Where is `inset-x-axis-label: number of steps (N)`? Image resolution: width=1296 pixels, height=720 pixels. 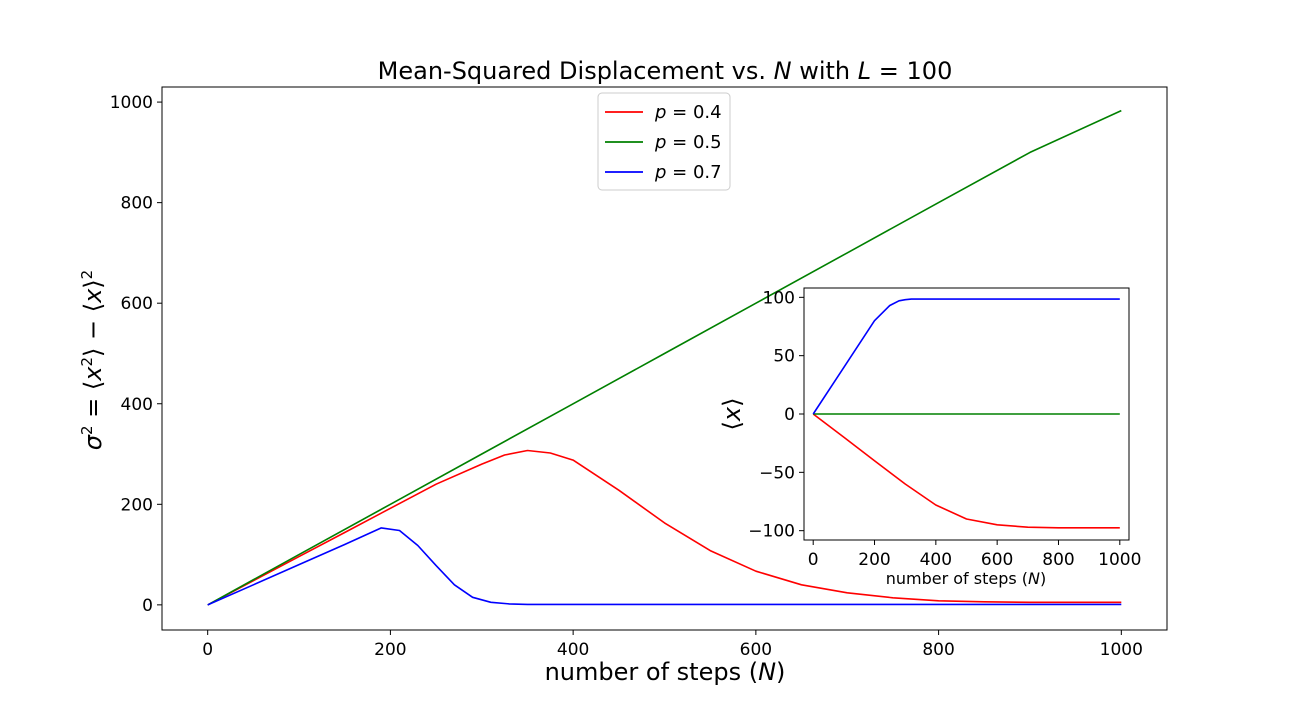 inset-x-axis-label: number of steps (N) is located at coordinates (966, 578).